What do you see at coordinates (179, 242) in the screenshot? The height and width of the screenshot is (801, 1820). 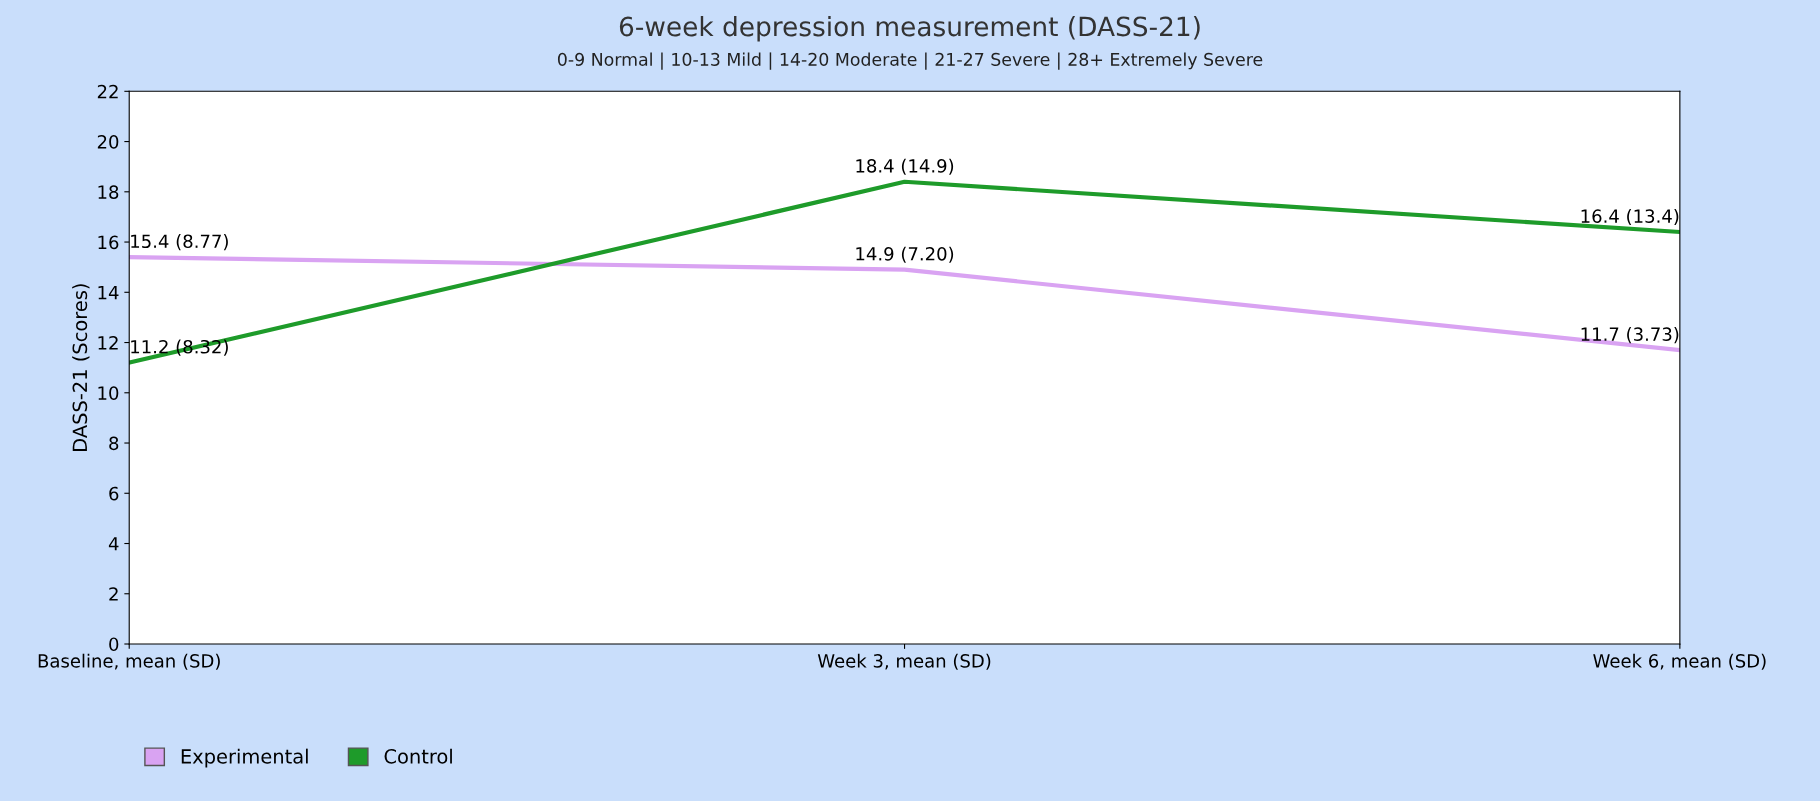 I see `data-label: 15.4 (8.77)` at bounding box center [179, 242].